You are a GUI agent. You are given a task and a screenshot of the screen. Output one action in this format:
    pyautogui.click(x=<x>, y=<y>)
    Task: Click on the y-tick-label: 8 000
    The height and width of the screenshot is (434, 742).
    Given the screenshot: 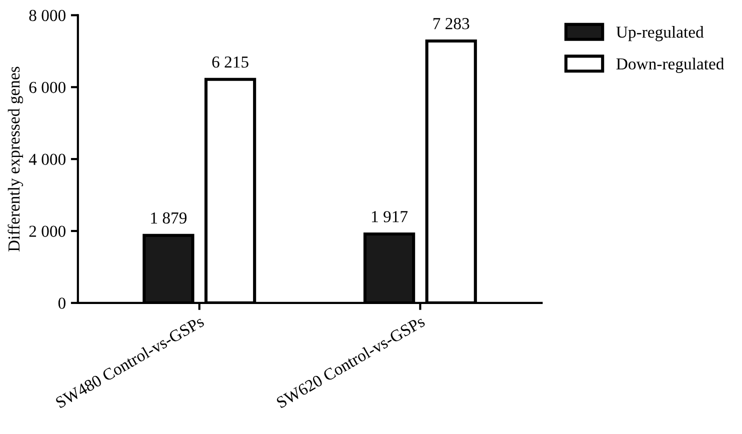 What is the action you would take?
    pyautogui.click(x=47, y=16)
    